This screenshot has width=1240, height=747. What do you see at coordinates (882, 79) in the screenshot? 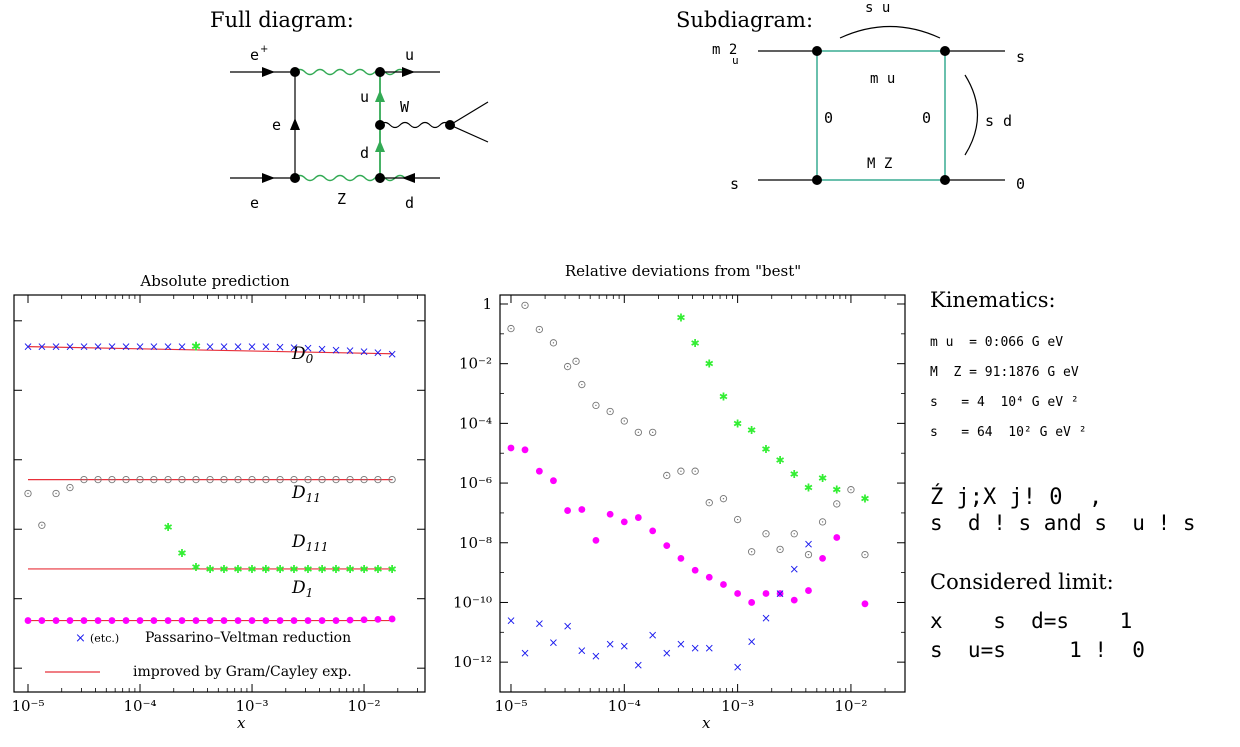
I see `label-mu: m u` at bounding box center [882, 79].